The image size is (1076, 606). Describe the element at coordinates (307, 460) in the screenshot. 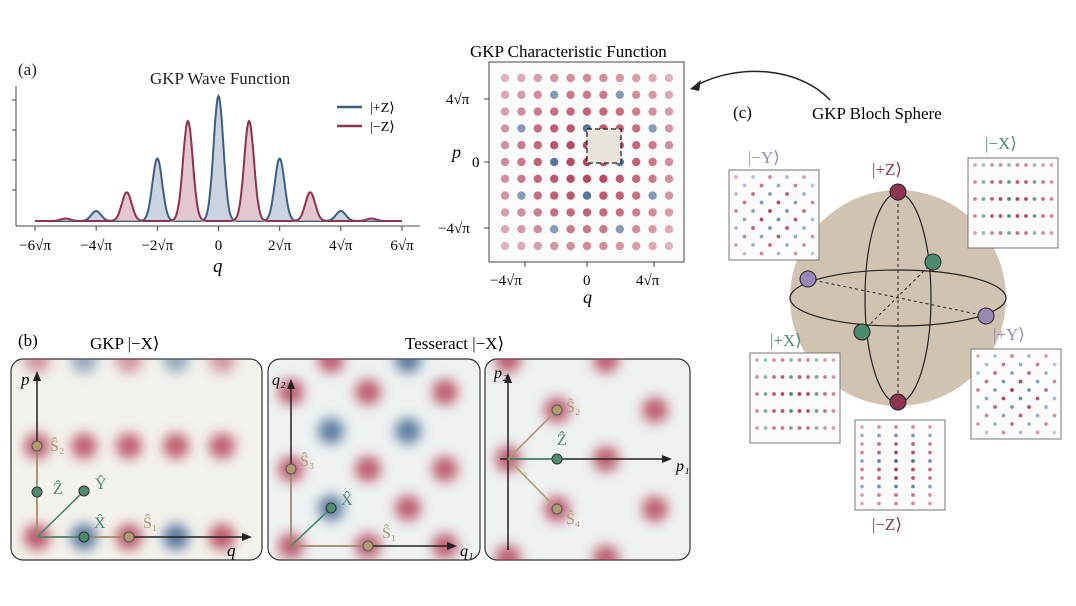

I see `tess1-op-s3: Ŝ₃` at that location.